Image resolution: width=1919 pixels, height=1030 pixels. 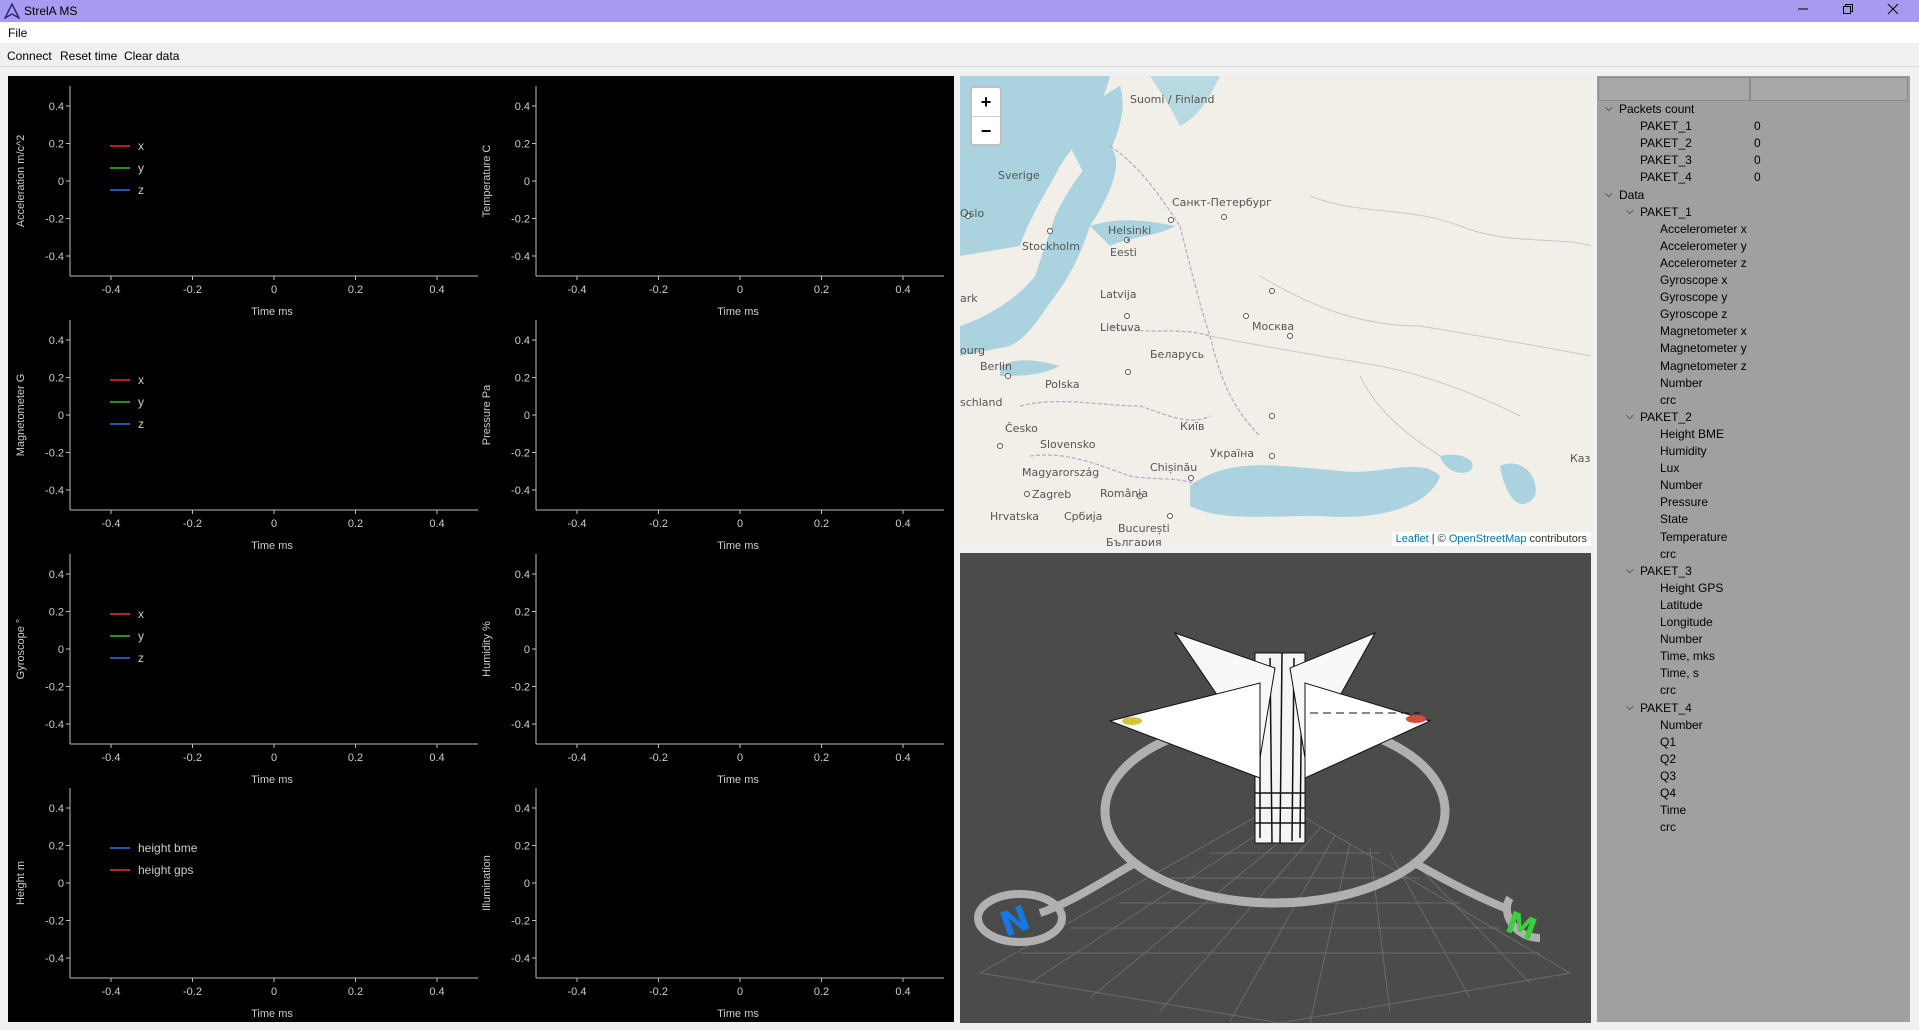 What do you see at coordinates (959, 1028) in the screenshot?
I see `status-bar` at bounding box center [959, 1028].